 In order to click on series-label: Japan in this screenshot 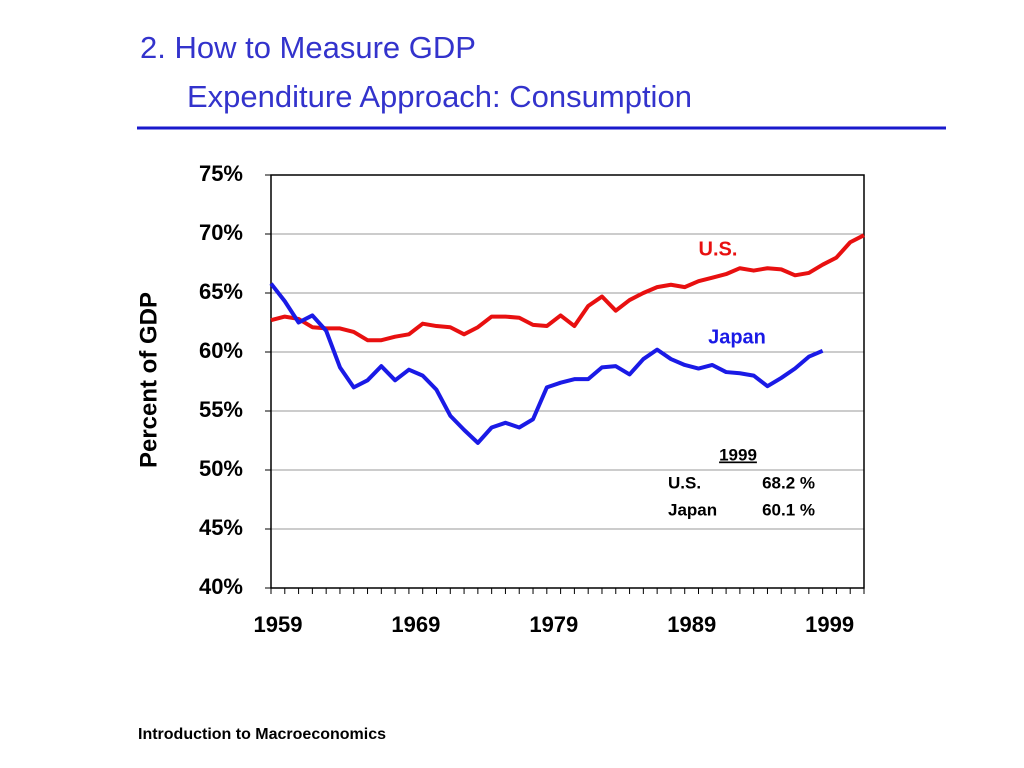, I will do `click(737, 337)`.